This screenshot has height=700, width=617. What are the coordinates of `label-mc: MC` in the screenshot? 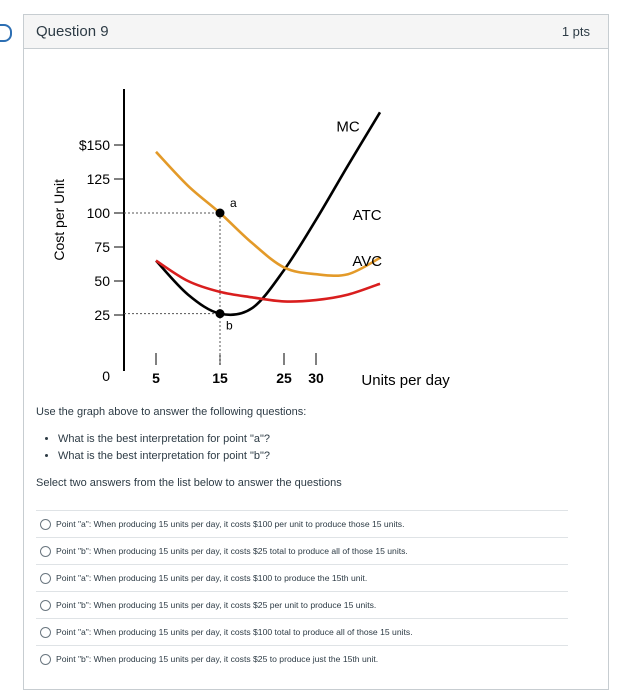 It's located at (347, 126).